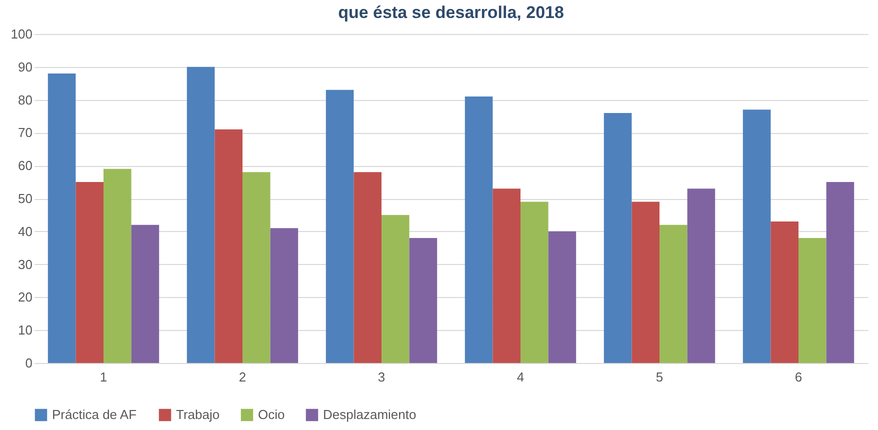 The height and width of the screenshot is (430, 878). I want to click on y-tick-label: 0, so click(28, 363).